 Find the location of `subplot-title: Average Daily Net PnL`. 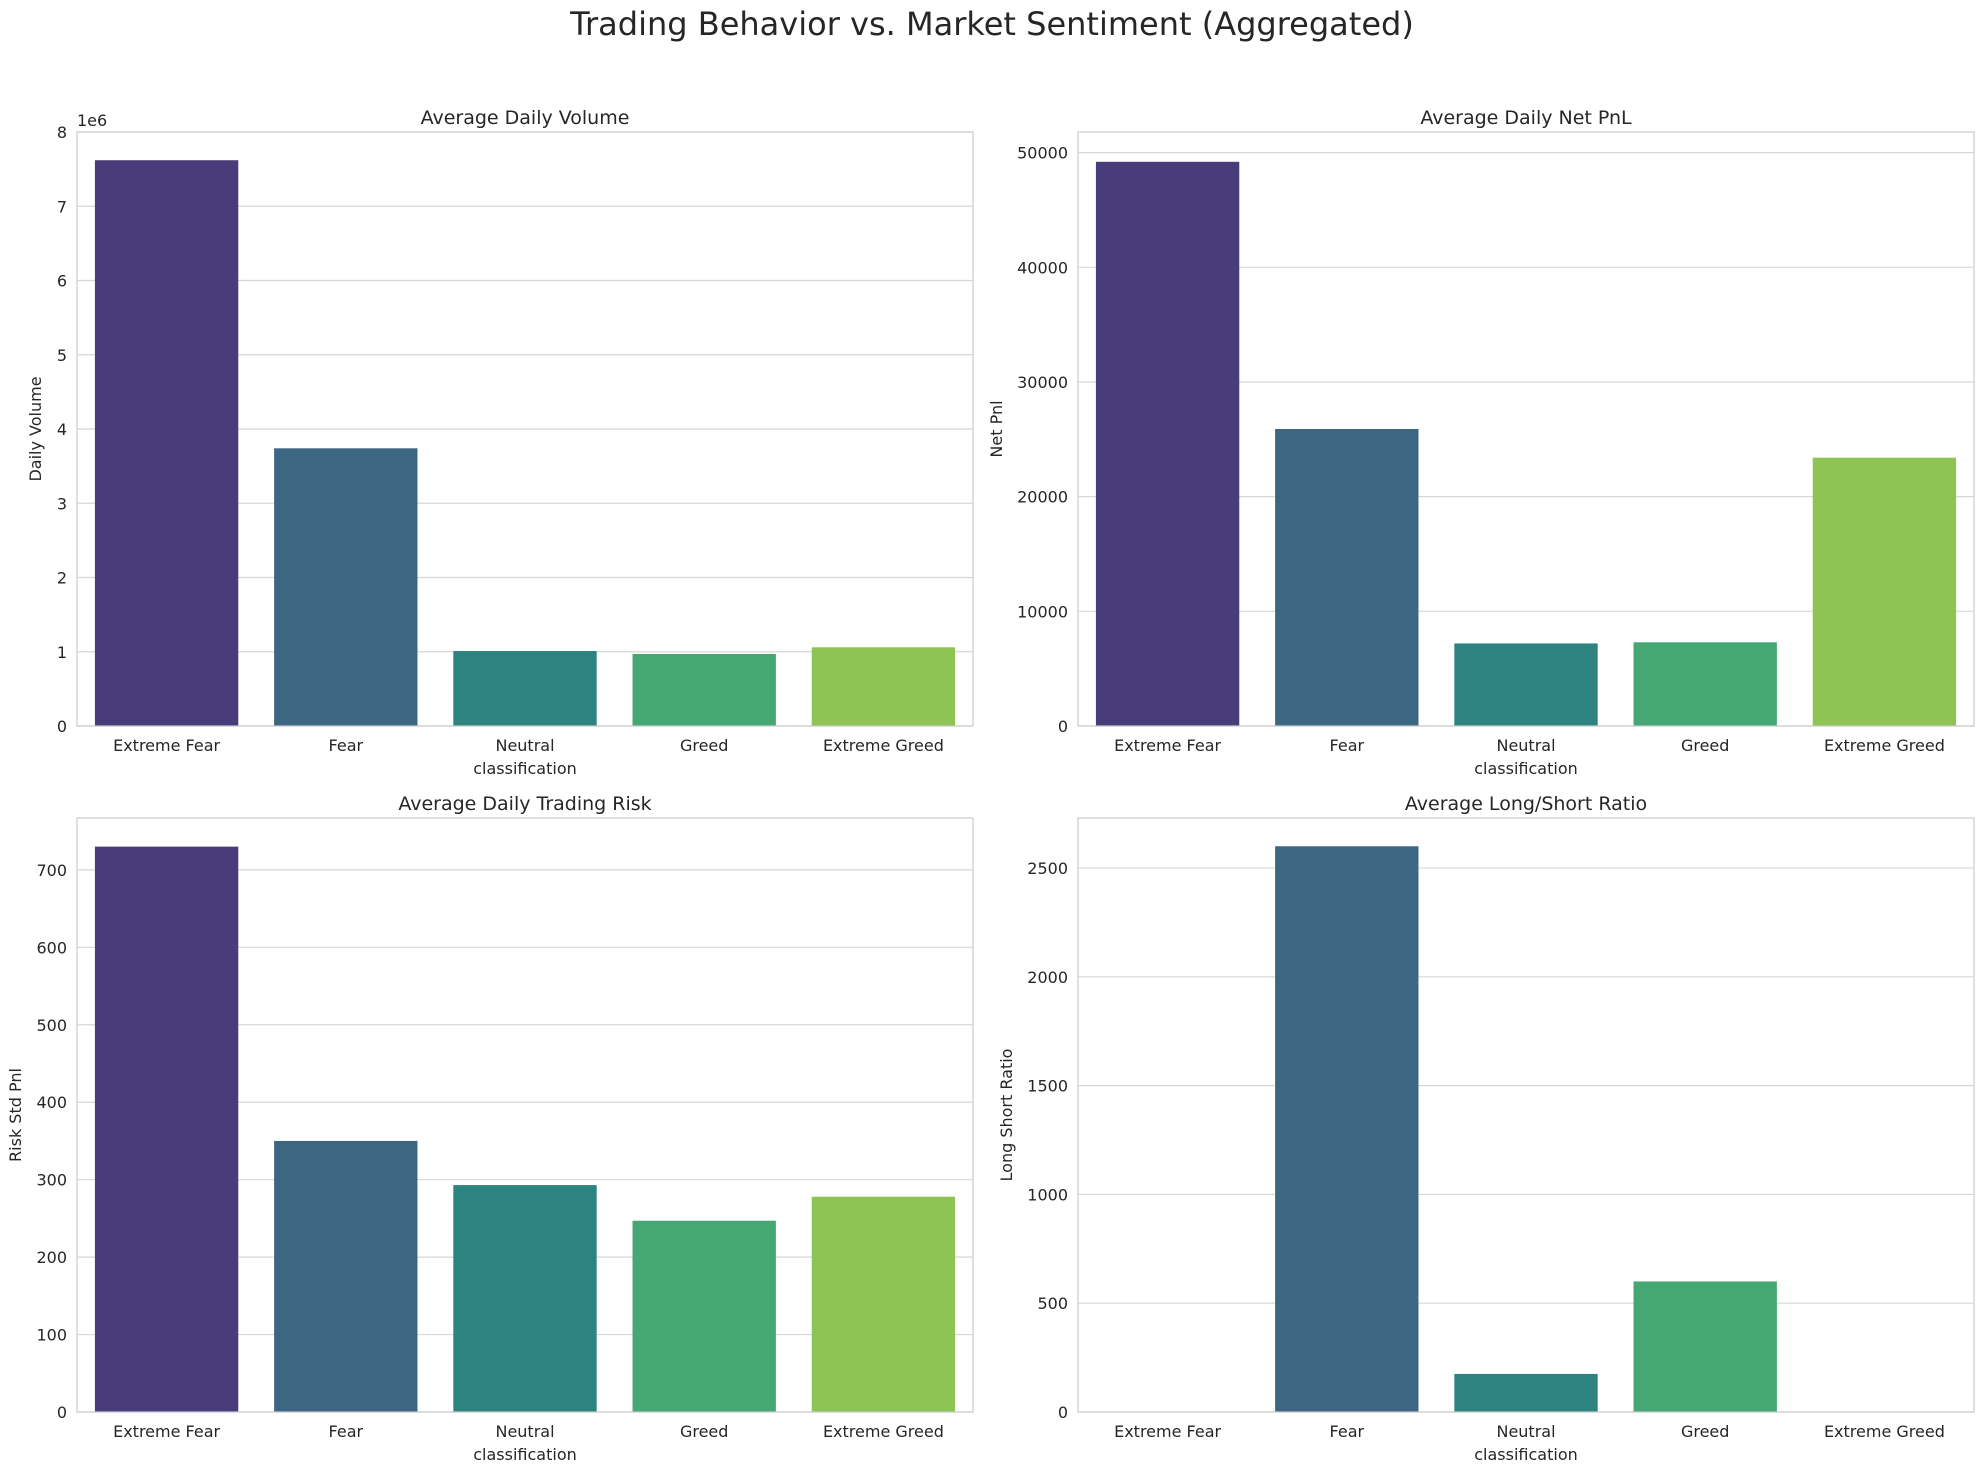

subplot-title: Average Daily Net PnL is located at coordinates (1526, 118).